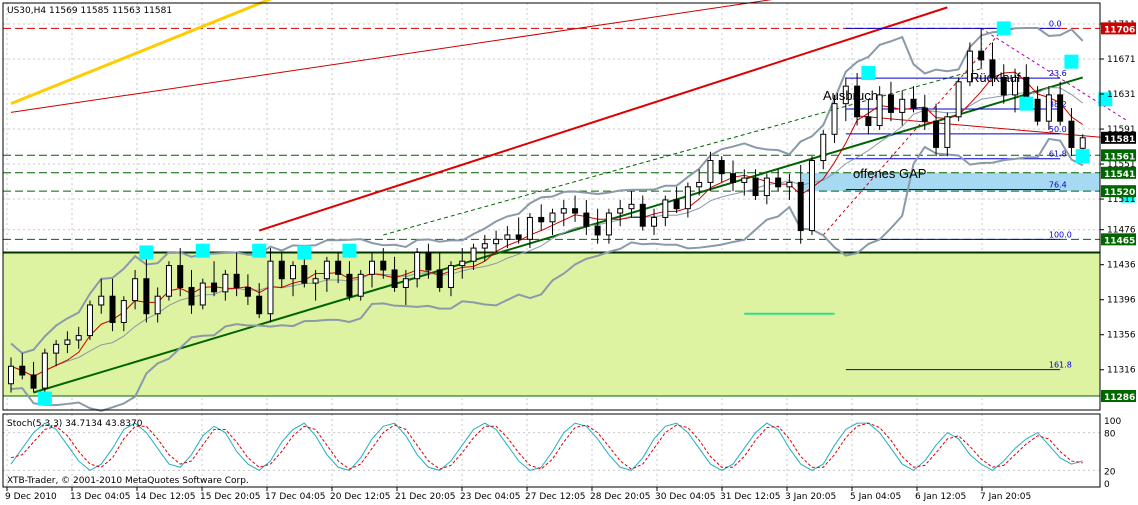  I want to click on stoch-tick-label: 20, so click(1110, 472).